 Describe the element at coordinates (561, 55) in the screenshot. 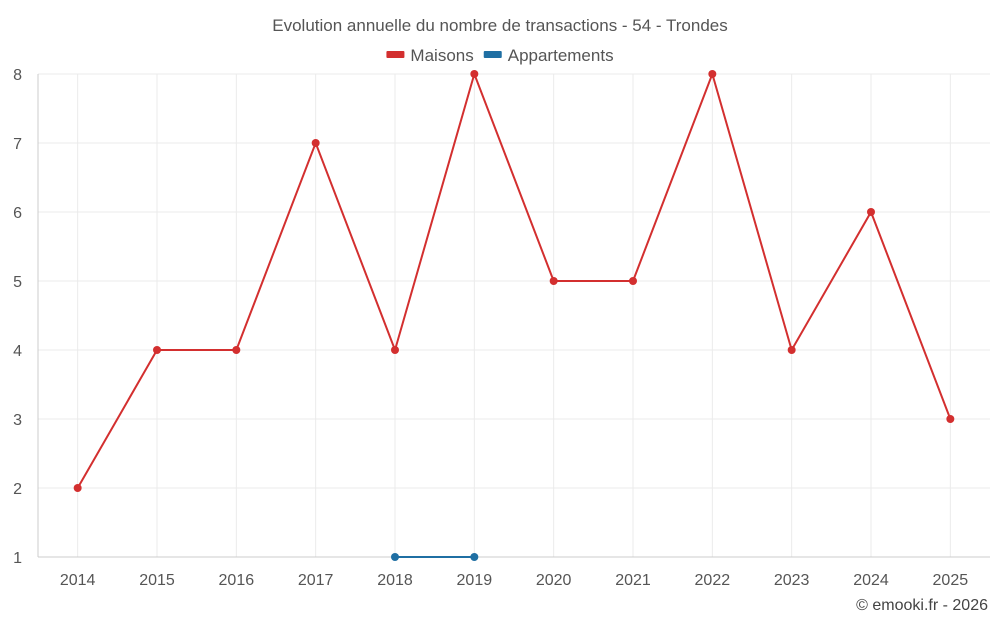

I see `legend-label: Appartements` at that location.